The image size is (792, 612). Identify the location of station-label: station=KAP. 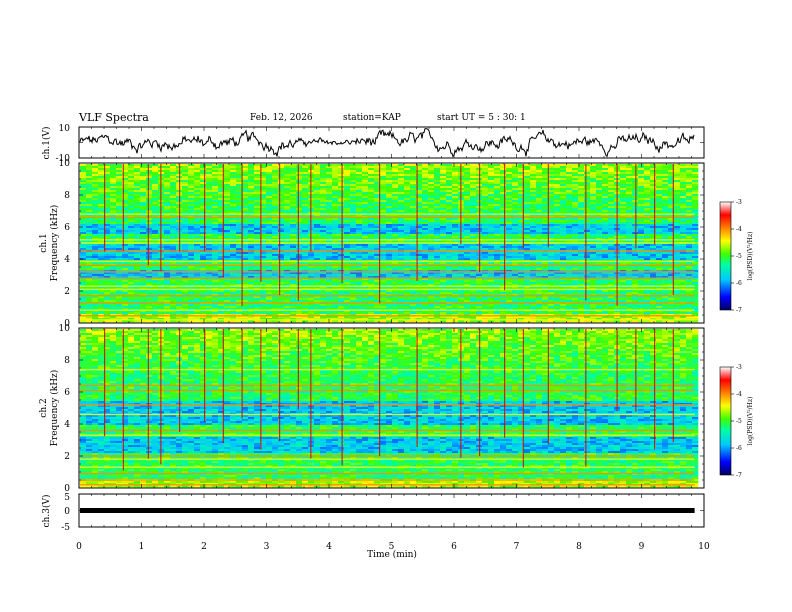
(372, 118).